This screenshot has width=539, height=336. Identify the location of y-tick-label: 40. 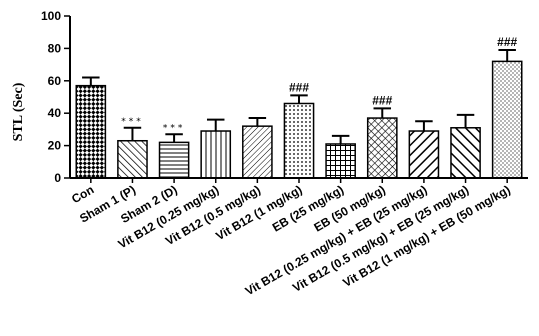
(55, 113).